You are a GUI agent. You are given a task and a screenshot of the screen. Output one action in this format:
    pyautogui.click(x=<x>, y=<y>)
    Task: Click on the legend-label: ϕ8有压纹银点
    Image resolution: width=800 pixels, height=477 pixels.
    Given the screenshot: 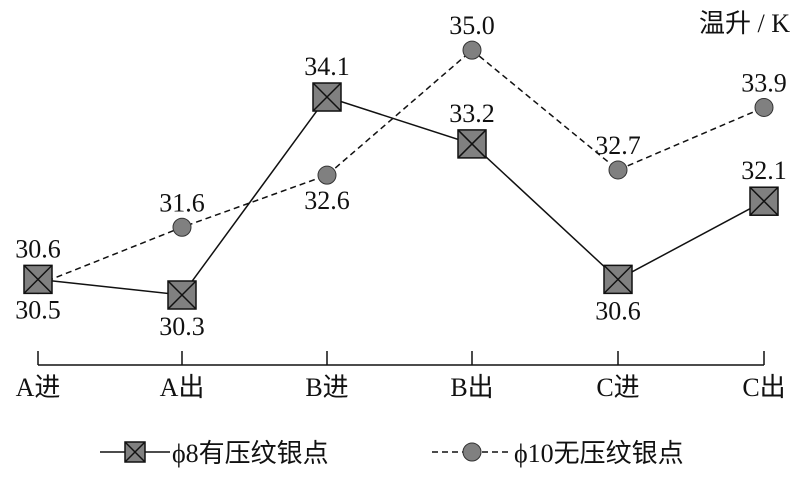 What is the action you would take?
    pyautogui.click(x=250, y=453)
    